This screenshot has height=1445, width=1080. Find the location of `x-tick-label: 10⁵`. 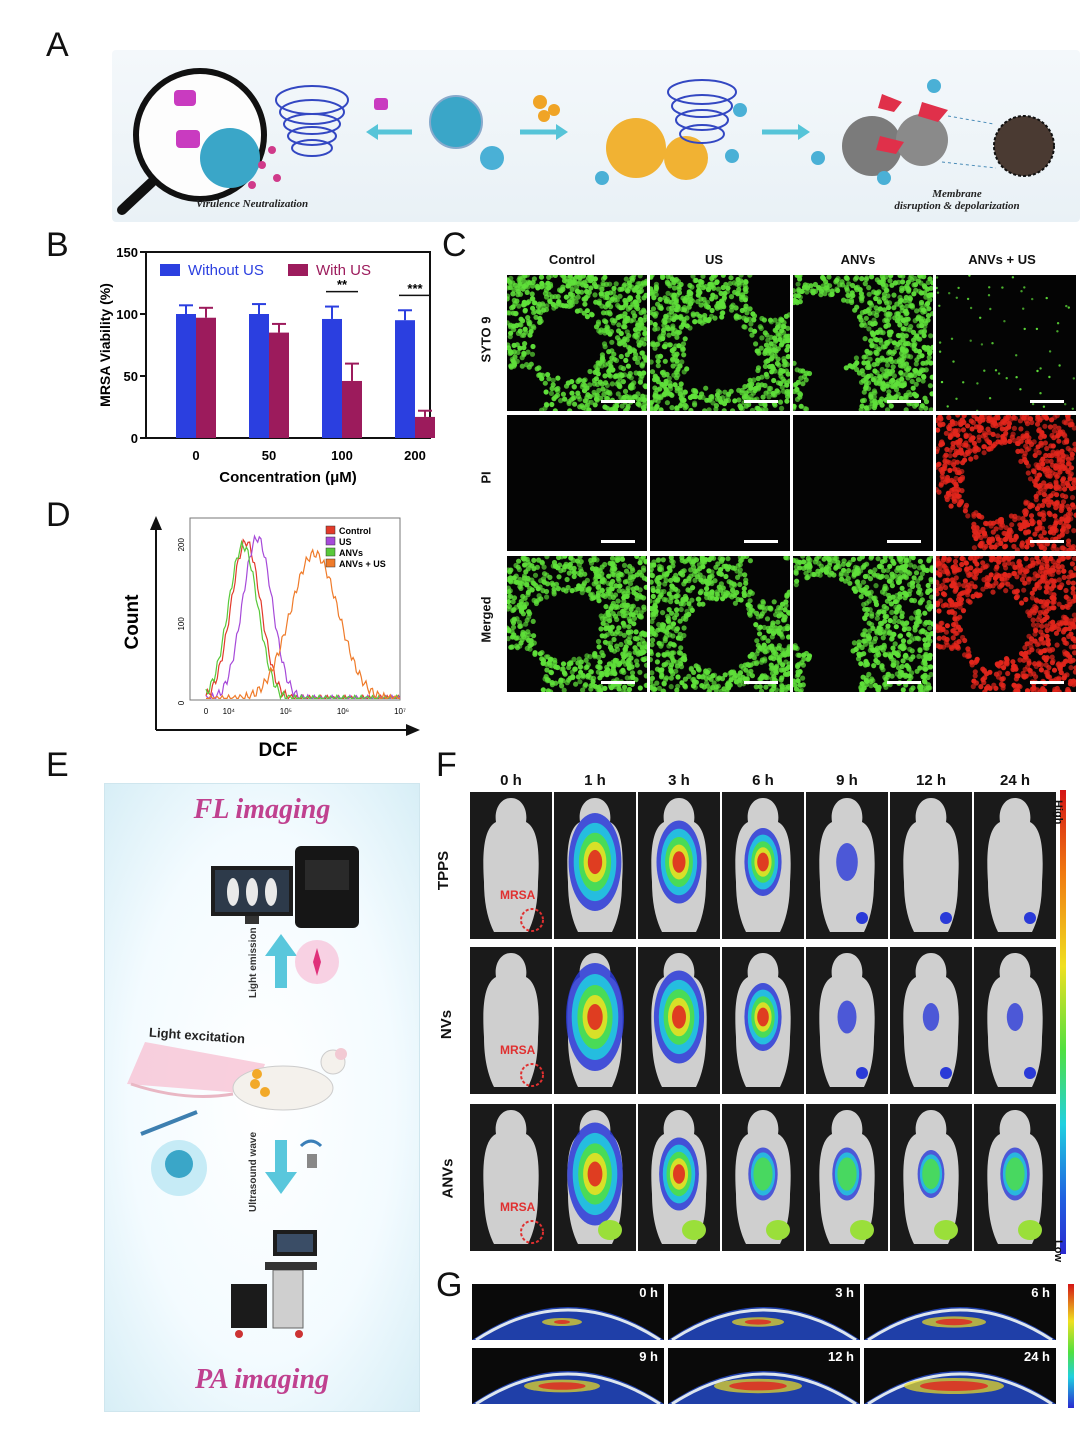

x-tick-label: 10⁵ is located at coordinates (286, 711).